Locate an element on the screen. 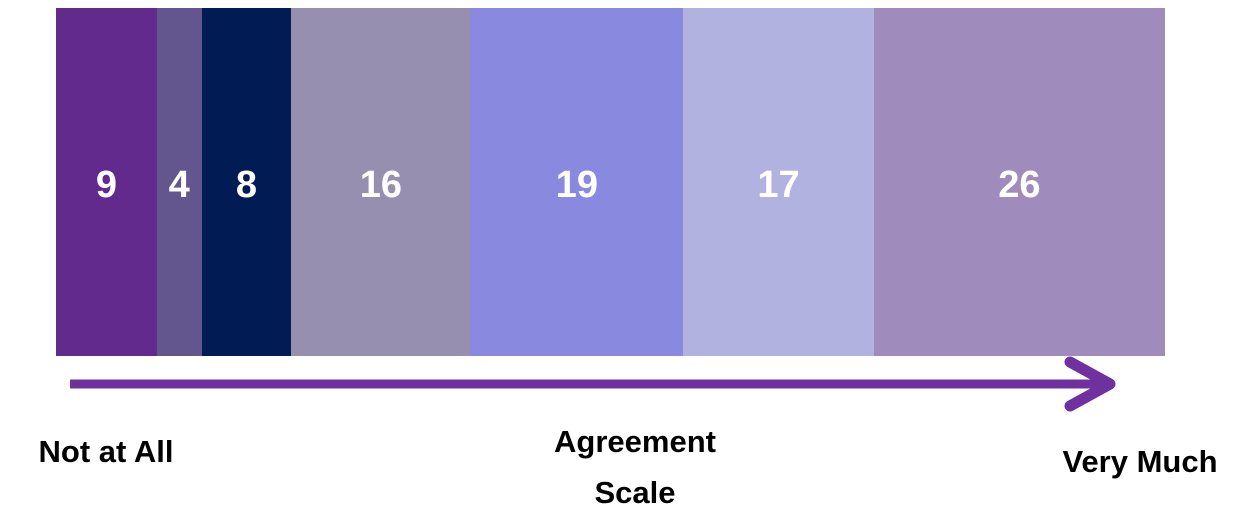  data-label: 4 is located at coordinates (179, 185).